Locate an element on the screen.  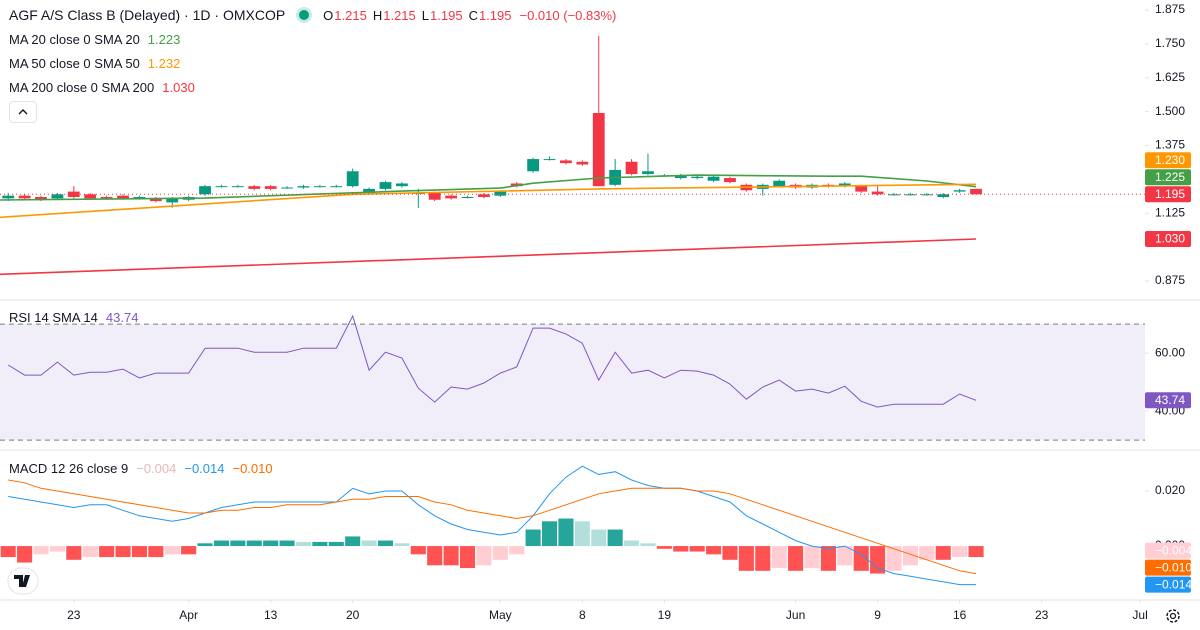
logo is located at coordinates (23, 581).